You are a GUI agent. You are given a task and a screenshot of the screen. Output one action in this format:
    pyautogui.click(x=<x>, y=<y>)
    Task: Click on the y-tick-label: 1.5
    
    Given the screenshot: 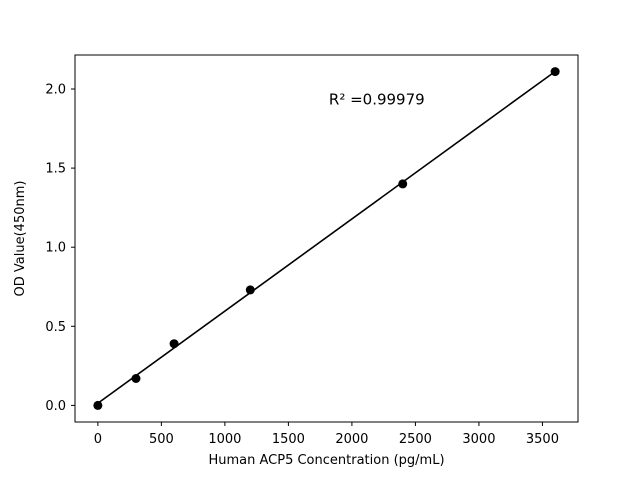 What is the action you would take?
    pyautogui.click(x=55, y=169)
    